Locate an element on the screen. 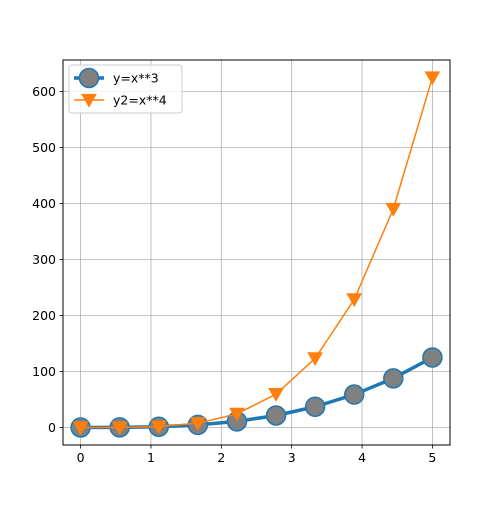 Image resolution: width=500 pixels, height=505 pixels. x-tick-label: 4 is located at coordinates (362, 457).